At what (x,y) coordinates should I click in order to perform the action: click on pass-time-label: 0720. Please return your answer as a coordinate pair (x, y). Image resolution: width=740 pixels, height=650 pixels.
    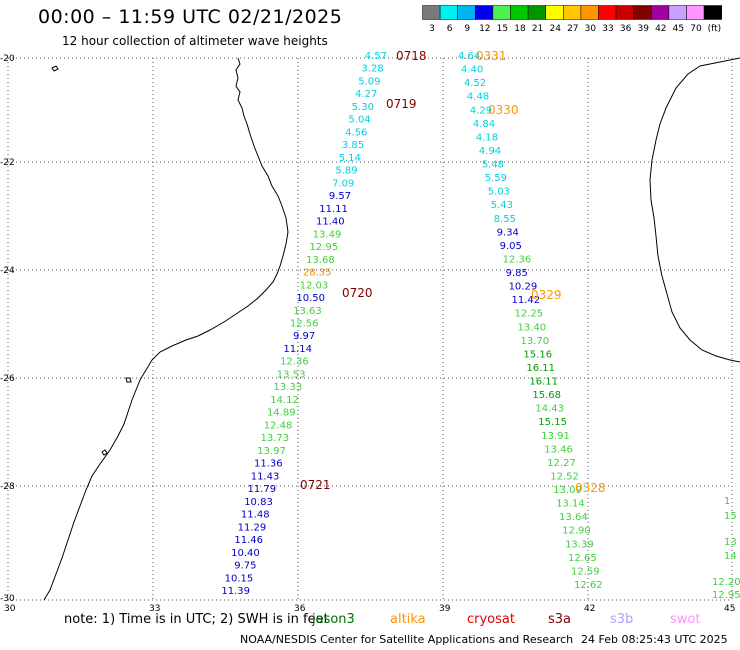
    Looking at the image, I should click on (357, 293).